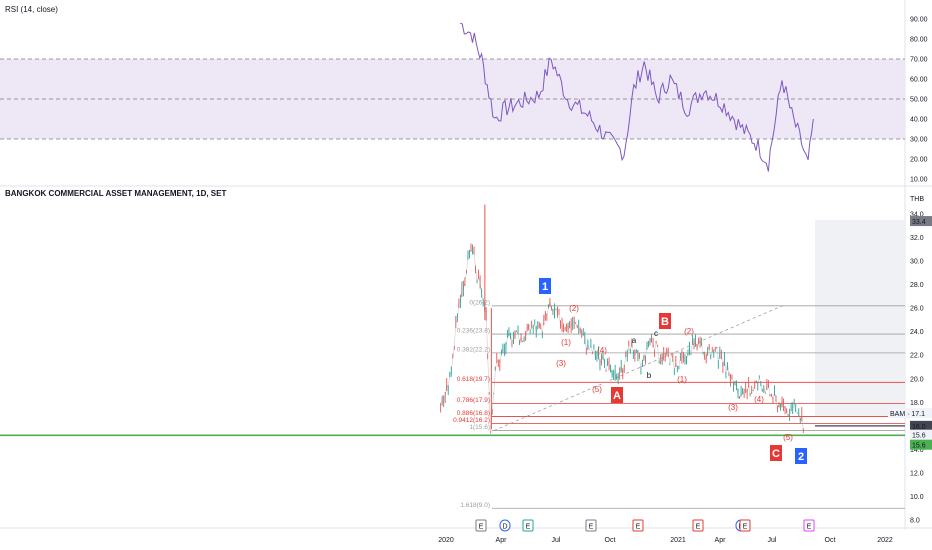  Describe the element at coordinates (917, 199) in the screenshot. I see `currency-label: THB` at that location.